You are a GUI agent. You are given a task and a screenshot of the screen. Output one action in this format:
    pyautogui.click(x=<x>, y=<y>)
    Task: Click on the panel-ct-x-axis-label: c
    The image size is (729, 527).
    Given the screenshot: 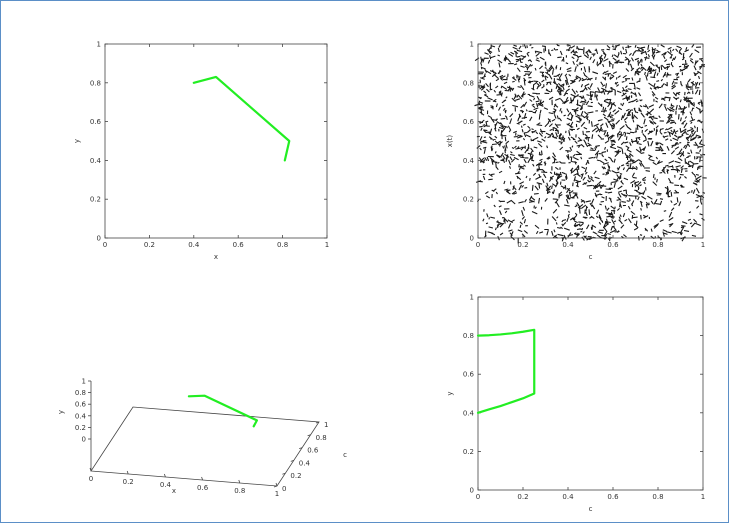 What is the action you would take?
    pyautogui.click(x=591, y=257)
    